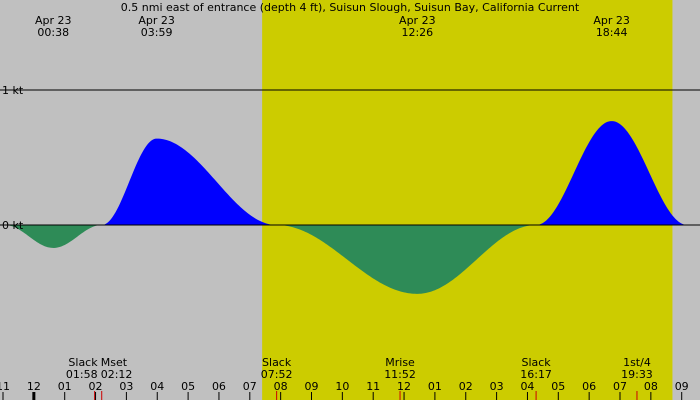  I want to click on extremum-time-label: 12:26, so click(417, 32).